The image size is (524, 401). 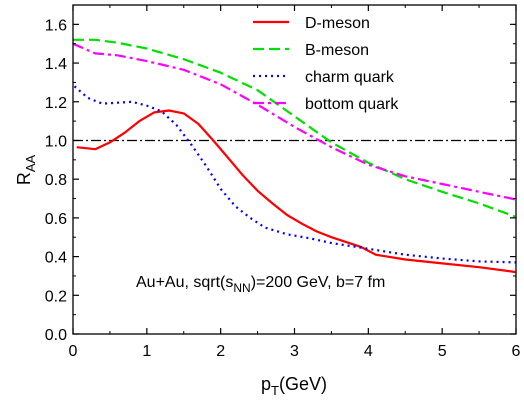 I want to click on y-tick-label: 1.4, so click(x=56, y=64).